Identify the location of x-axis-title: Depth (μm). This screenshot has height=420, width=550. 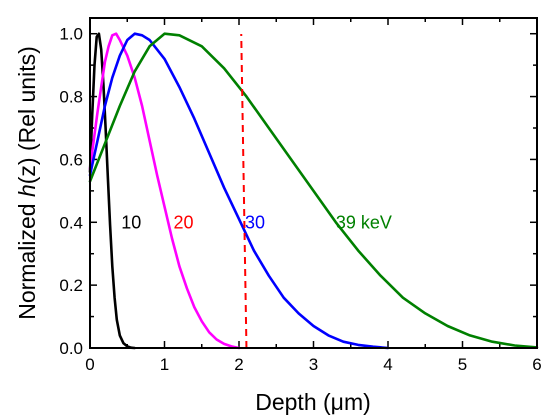
(313, 402).